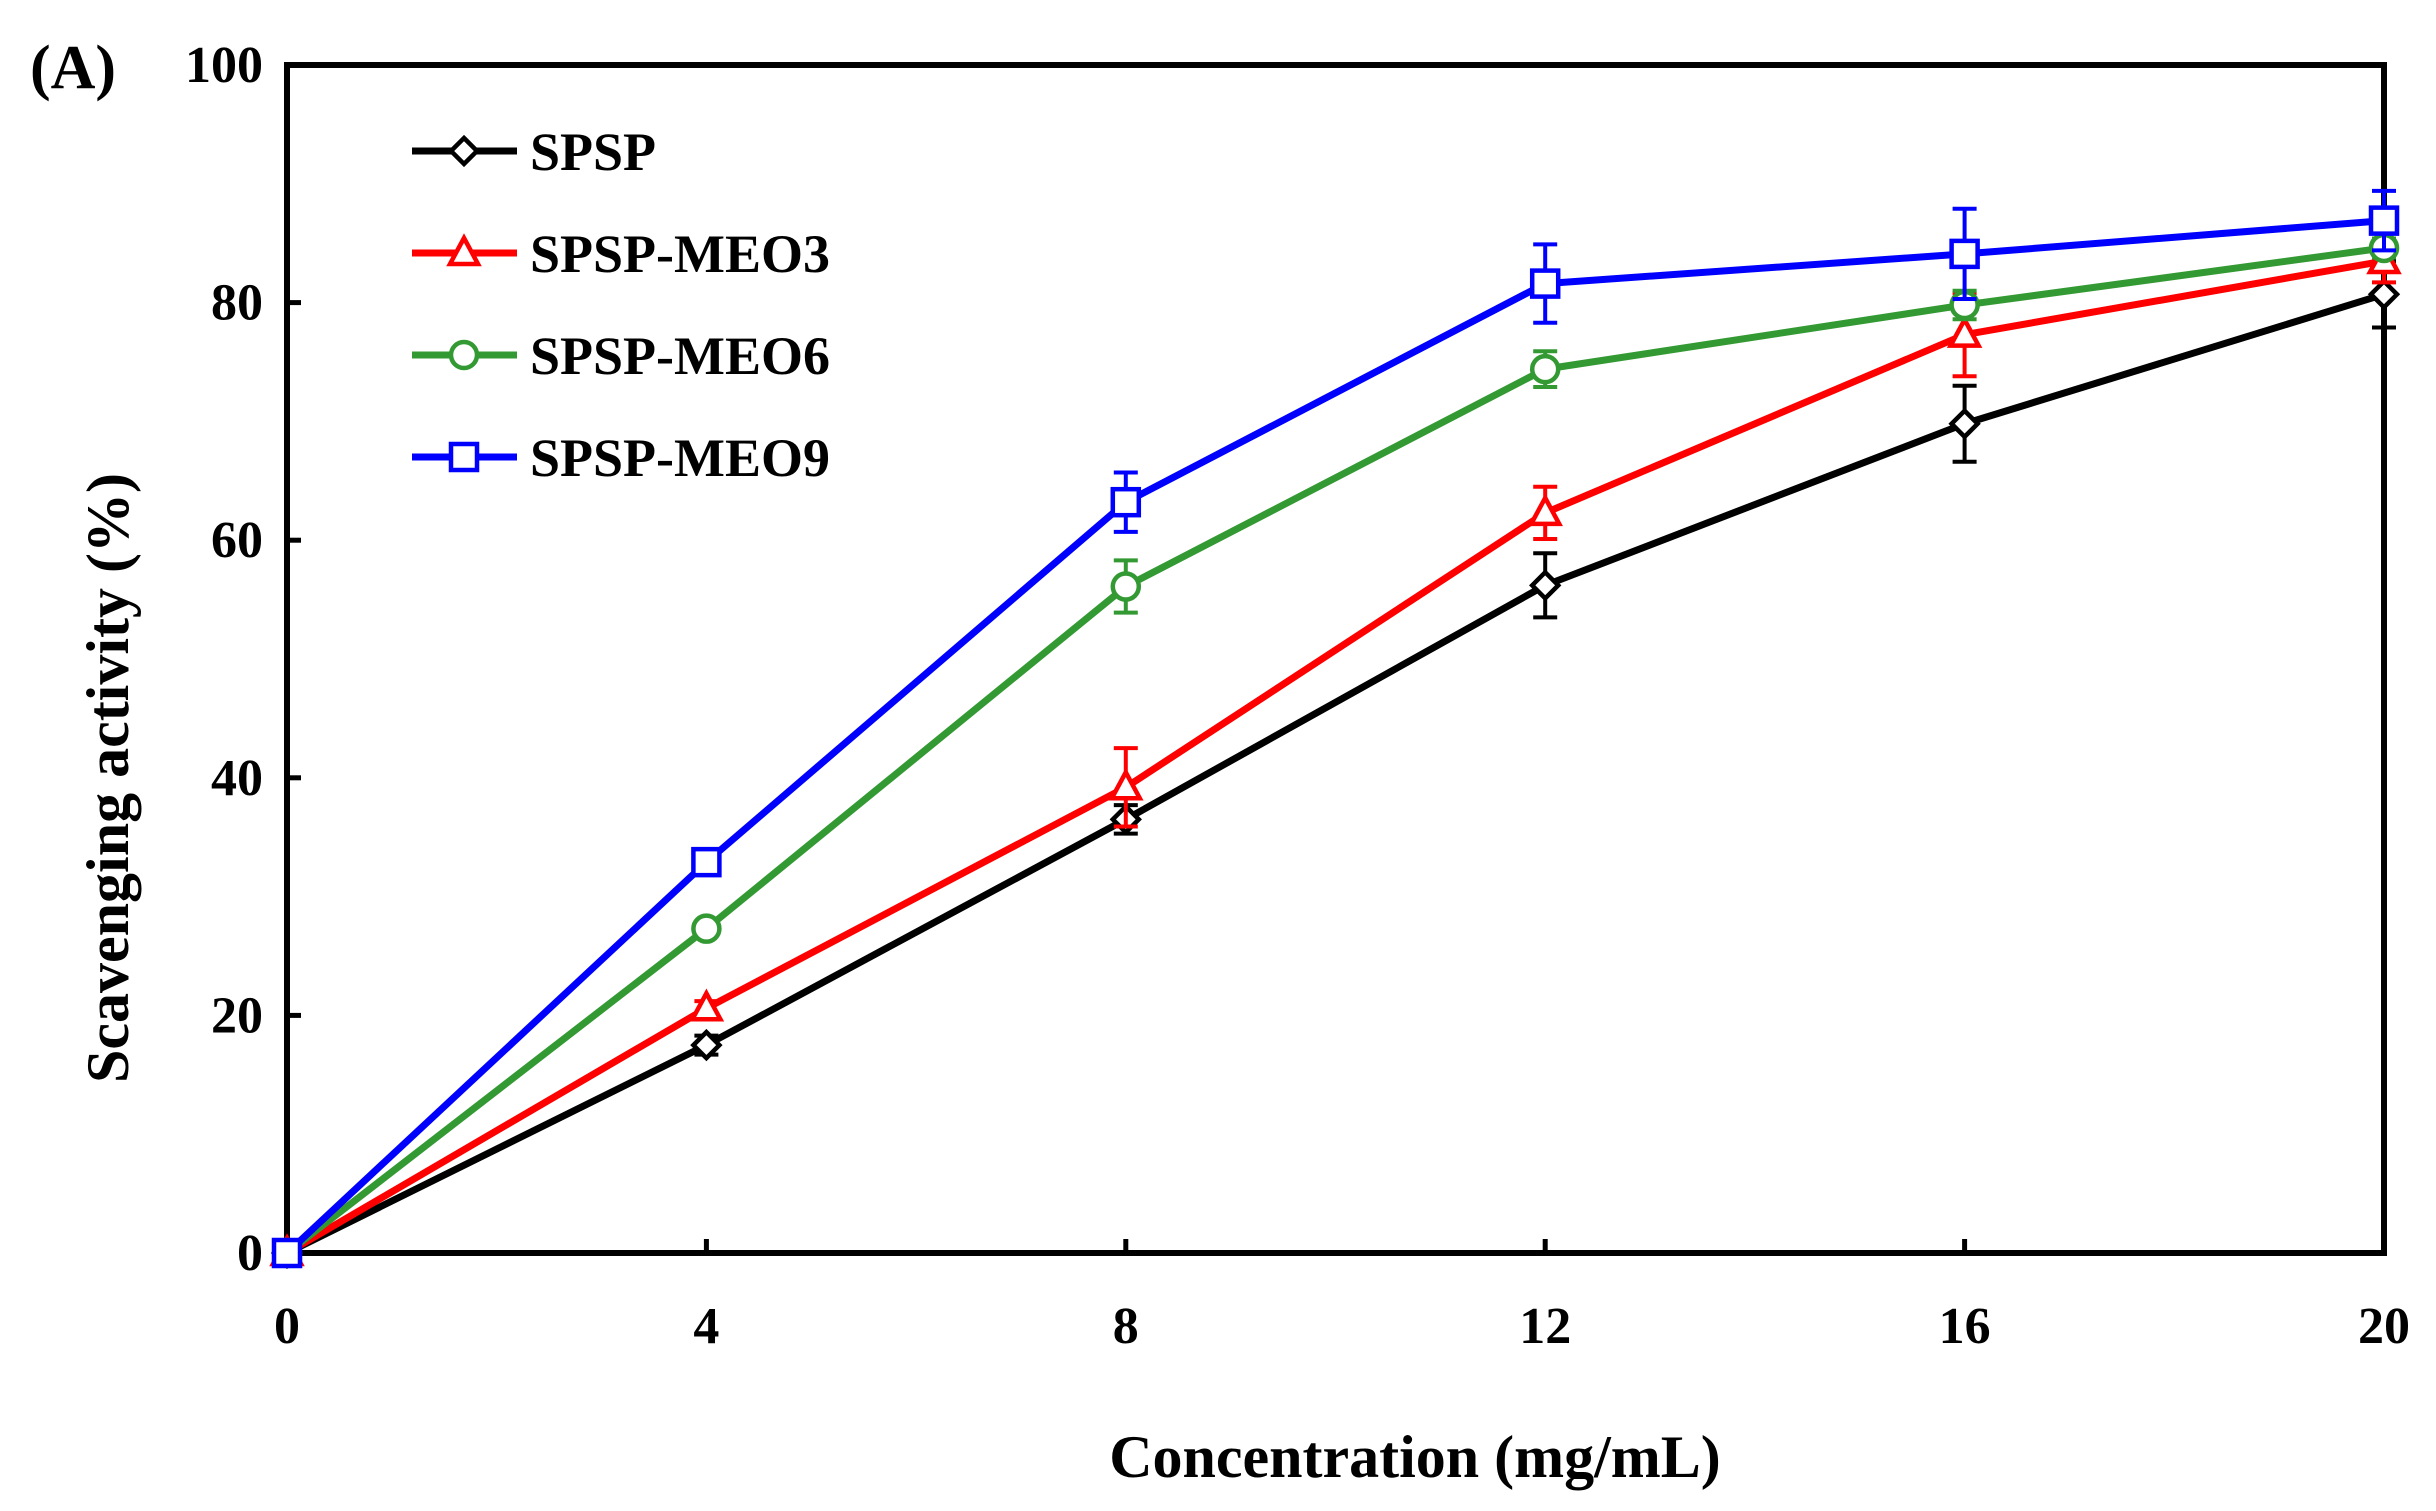 This screenshot has width=2436, height=1511. What do you see at coordinates (237, 1015) in the screenshot?
I see `y-tick-label: 20` at bounding box center [237, 1015].